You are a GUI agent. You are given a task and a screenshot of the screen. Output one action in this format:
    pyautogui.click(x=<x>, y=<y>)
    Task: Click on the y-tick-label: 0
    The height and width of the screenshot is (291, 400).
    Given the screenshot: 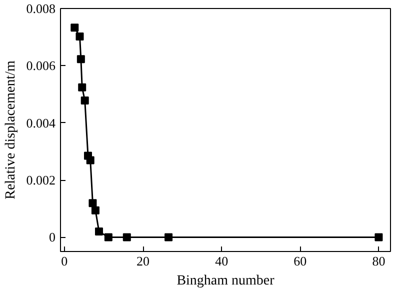 What is the action you would take?
    pyautogui.click(x=52, y=237)
    